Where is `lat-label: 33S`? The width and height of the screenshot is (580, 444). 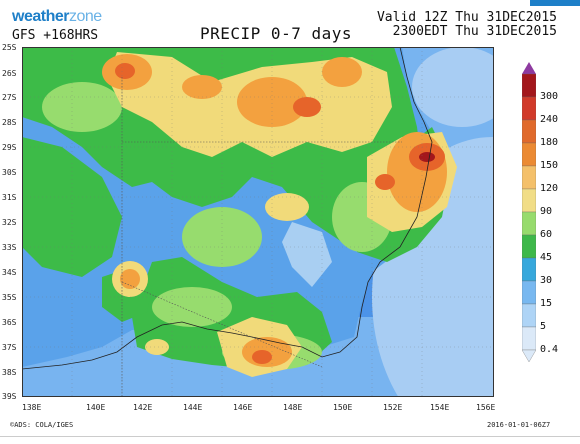
lat-label: 33S is located at coordinates (9, 247).